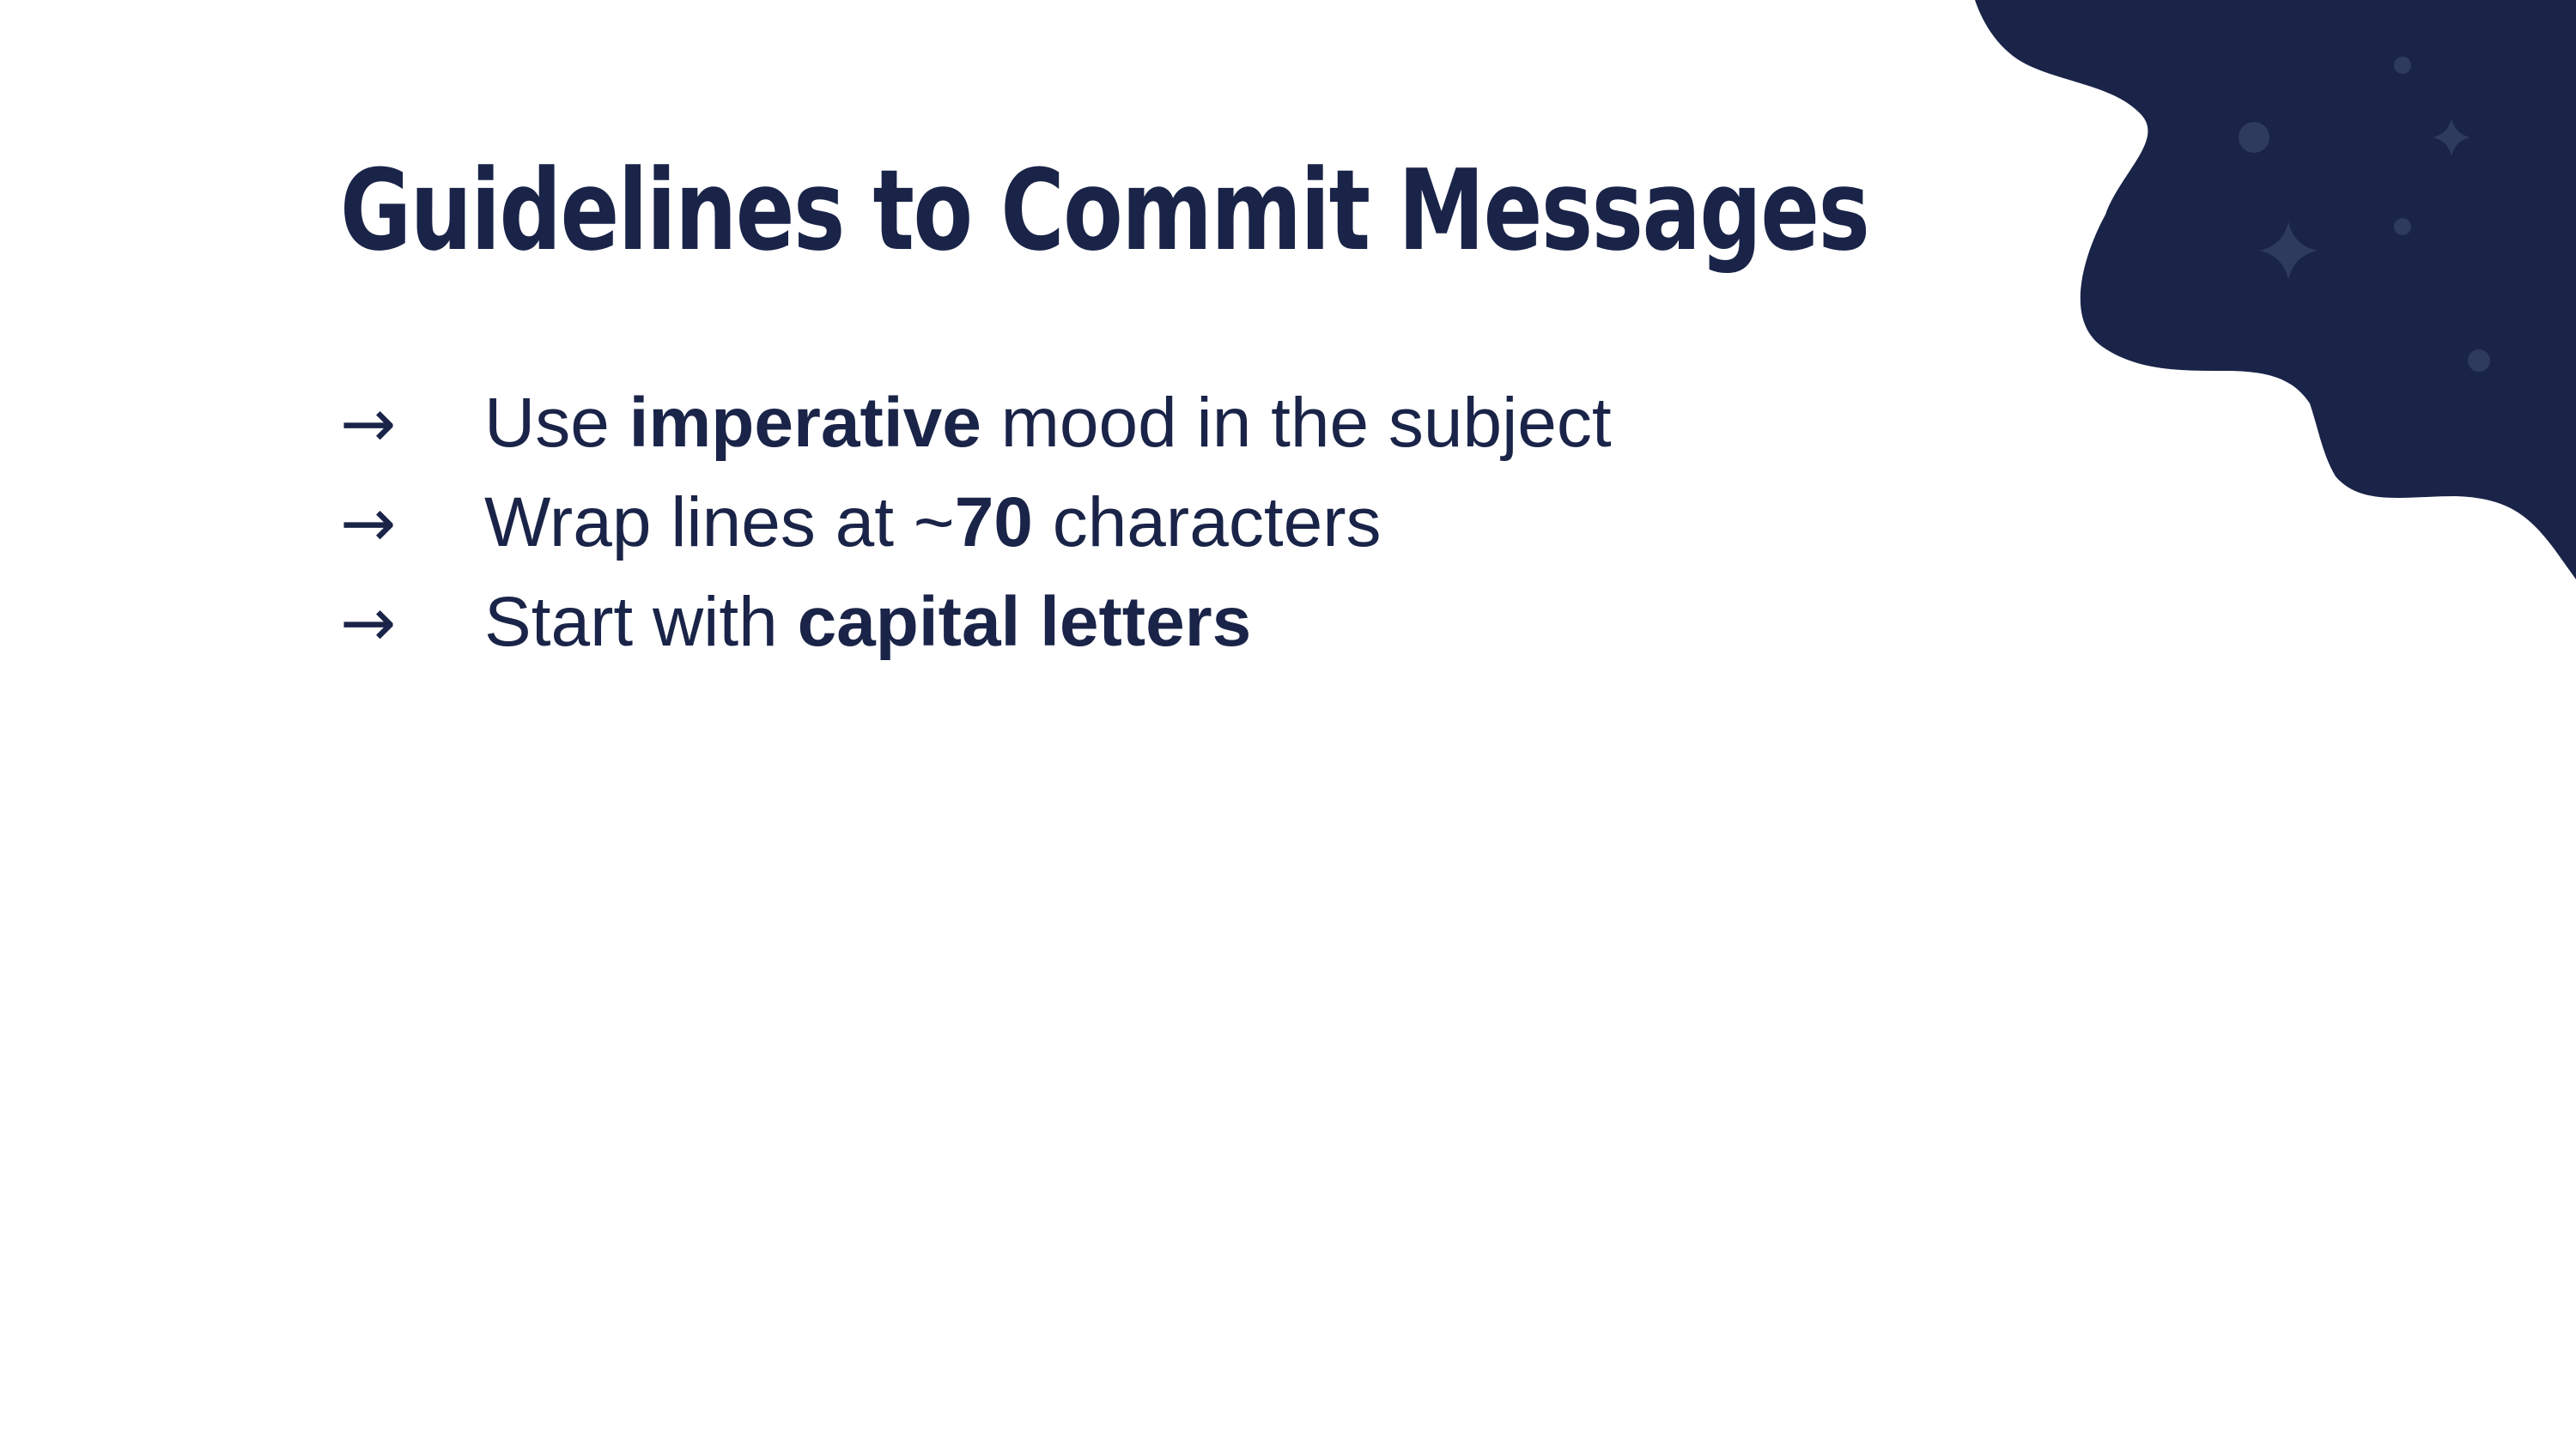 This screenshot has height=1449, width=2576. I want to click on bullet-item: → Wrap lines at ~70 characters, so click(976, 532).